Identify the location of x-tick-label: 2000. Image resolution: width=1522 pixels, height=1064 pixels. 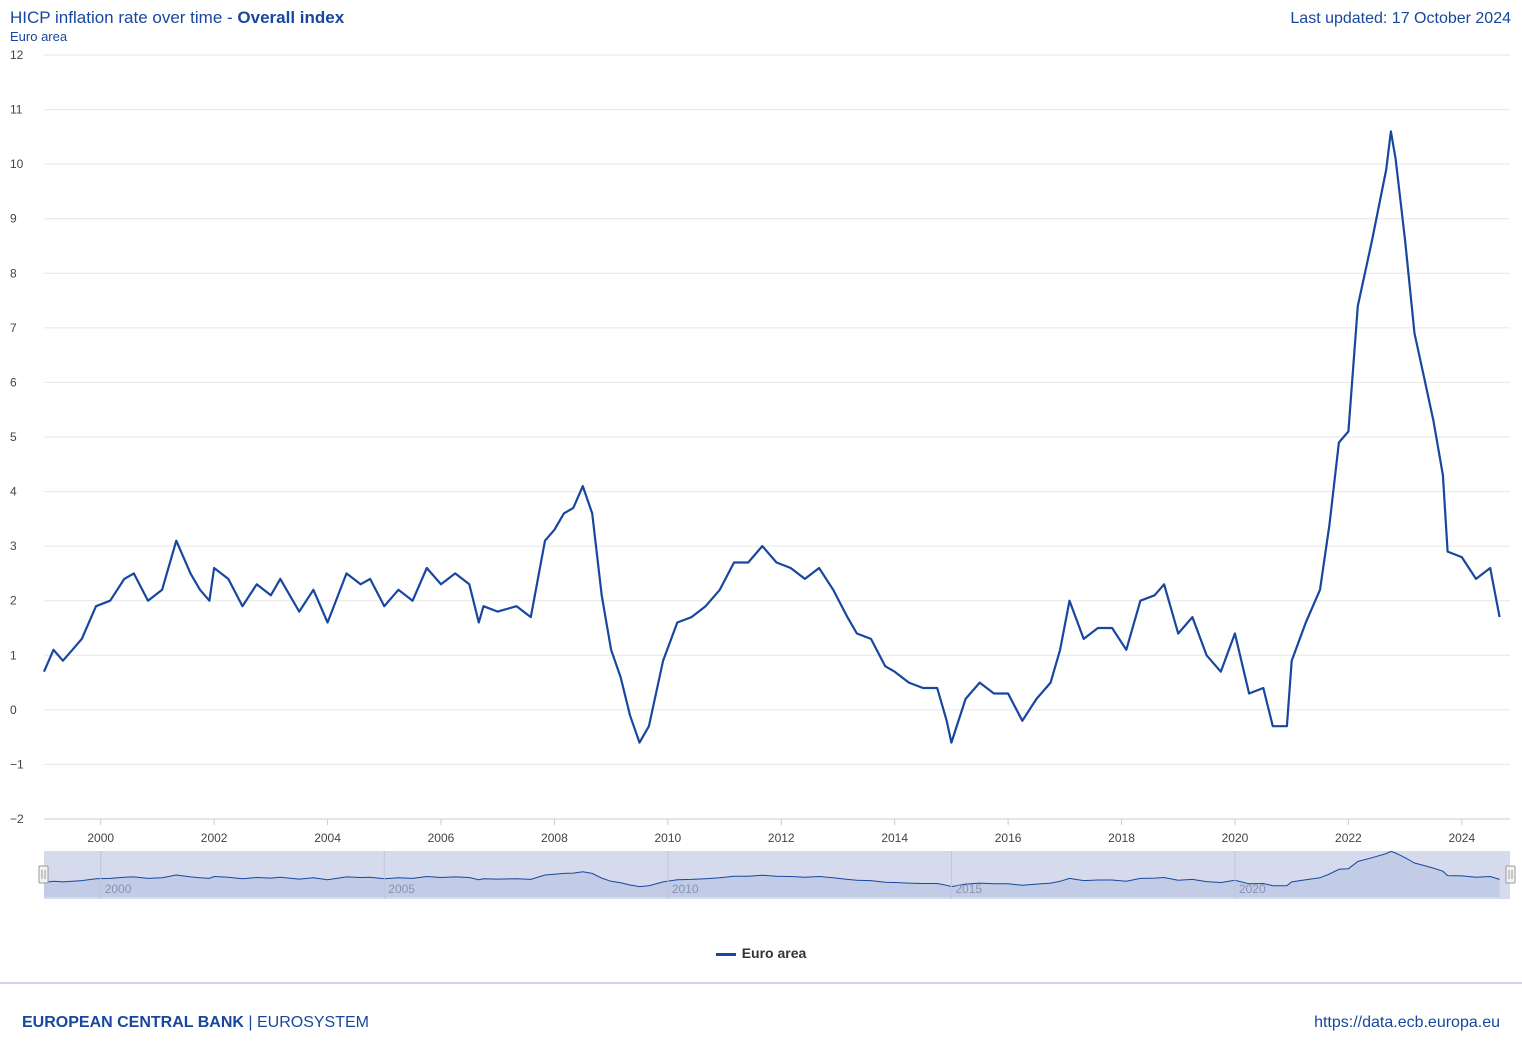
(100, 838).